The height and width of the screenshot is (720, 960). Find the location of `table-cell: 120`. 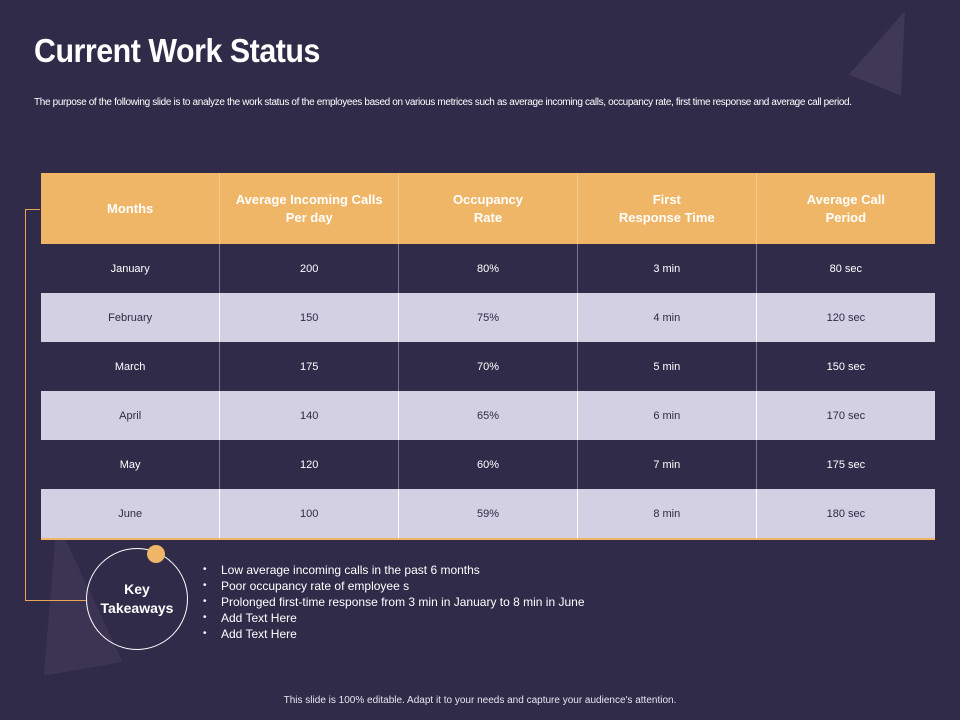

table-cell: 120 is located at coordinates (309, 464).